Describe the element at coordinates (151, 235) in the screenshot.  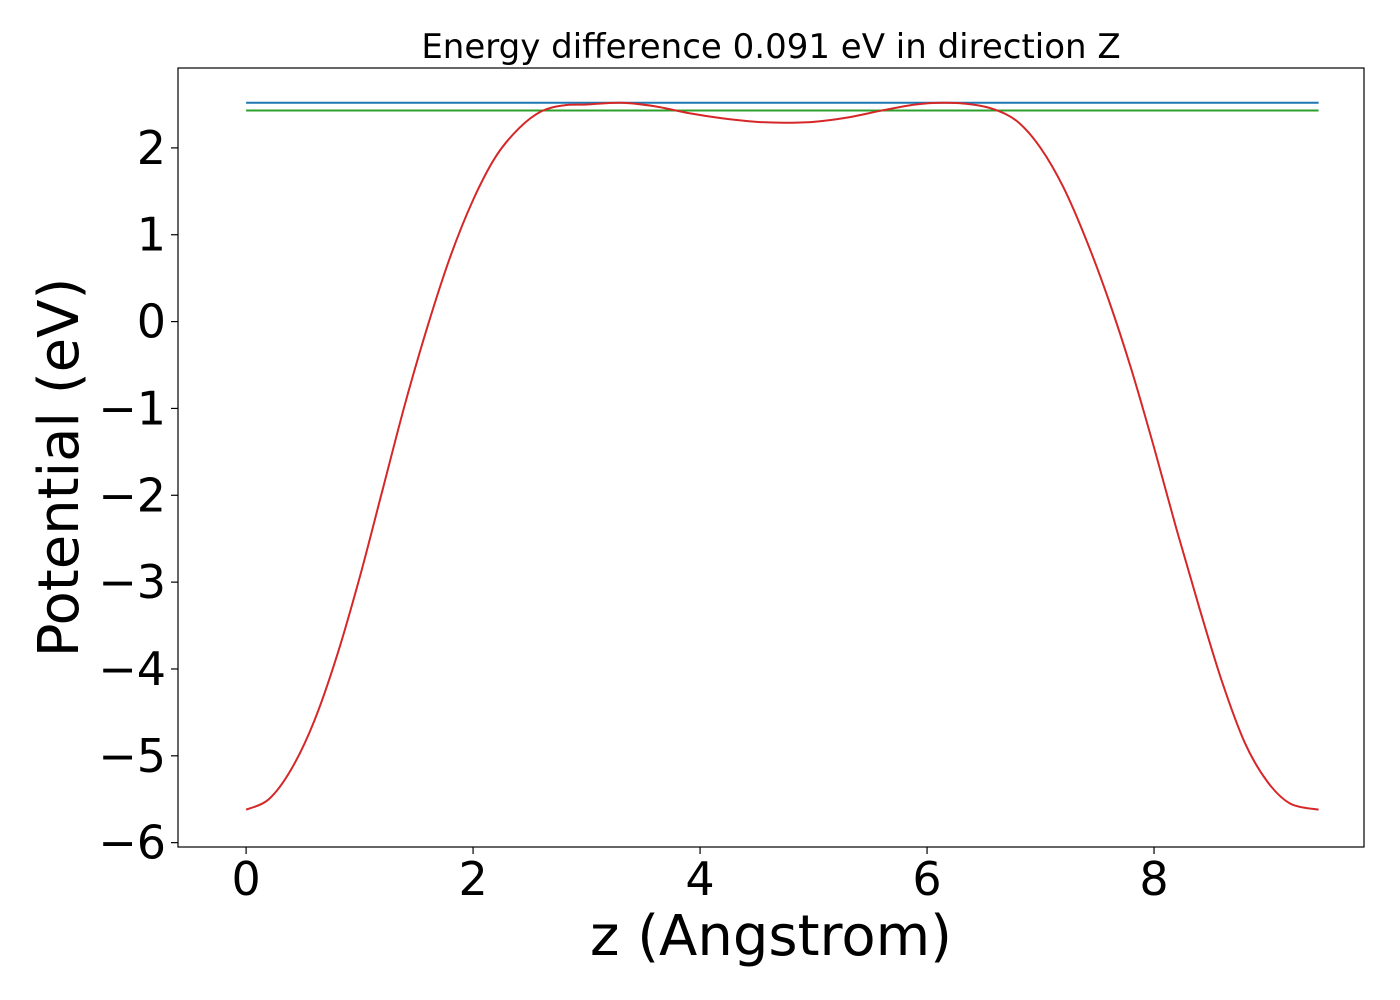
I see `y-tick-label: 1` at that location.